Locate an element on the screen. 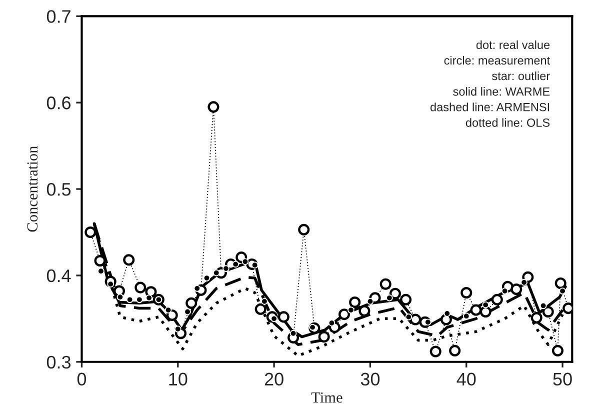  x-axis-title: Time is located at coordinates (326, 397).